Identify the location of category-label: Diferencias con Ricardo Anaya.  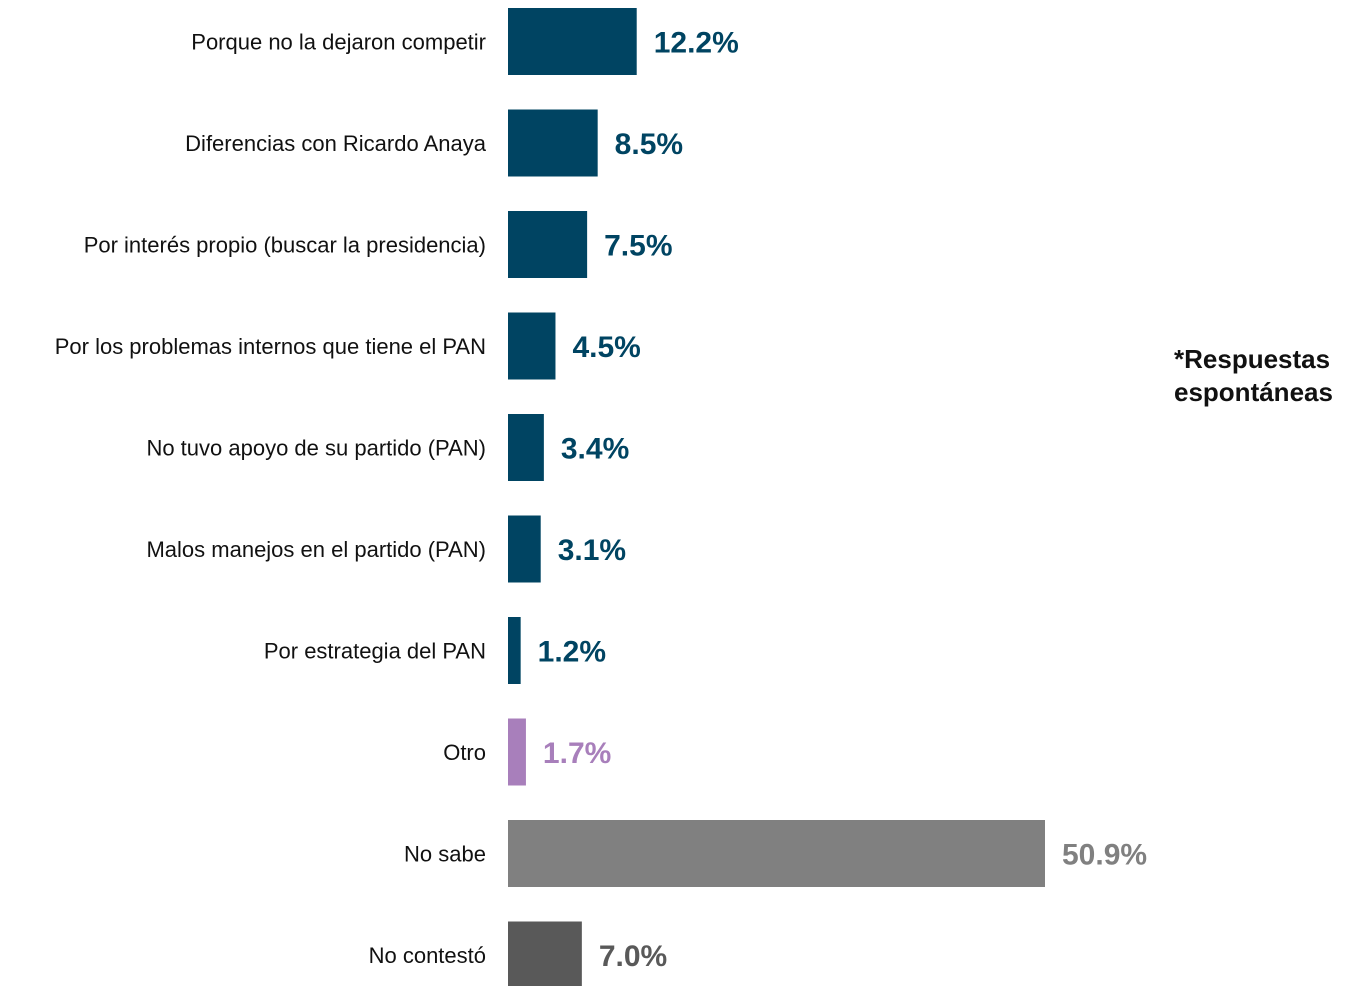
(336, 143).